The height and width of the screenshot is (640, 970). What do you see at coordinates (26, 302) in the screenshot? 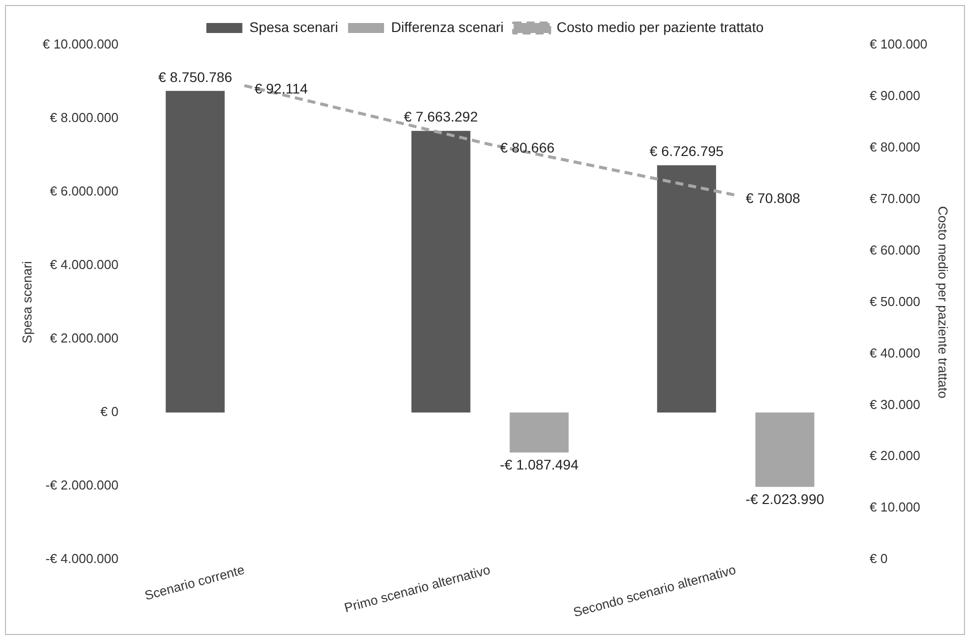
I see `y-axis-title: Spesa scenari` at bounding box center [26, 302].